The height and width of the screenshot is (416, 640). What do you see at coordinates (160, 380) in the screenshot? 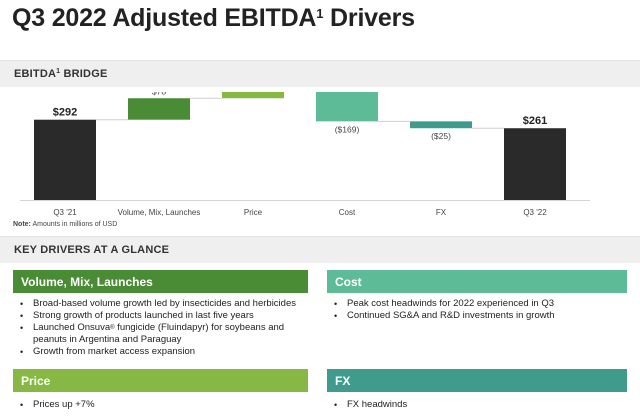
I see `price-header: Price` at bounding box center [160, 380].